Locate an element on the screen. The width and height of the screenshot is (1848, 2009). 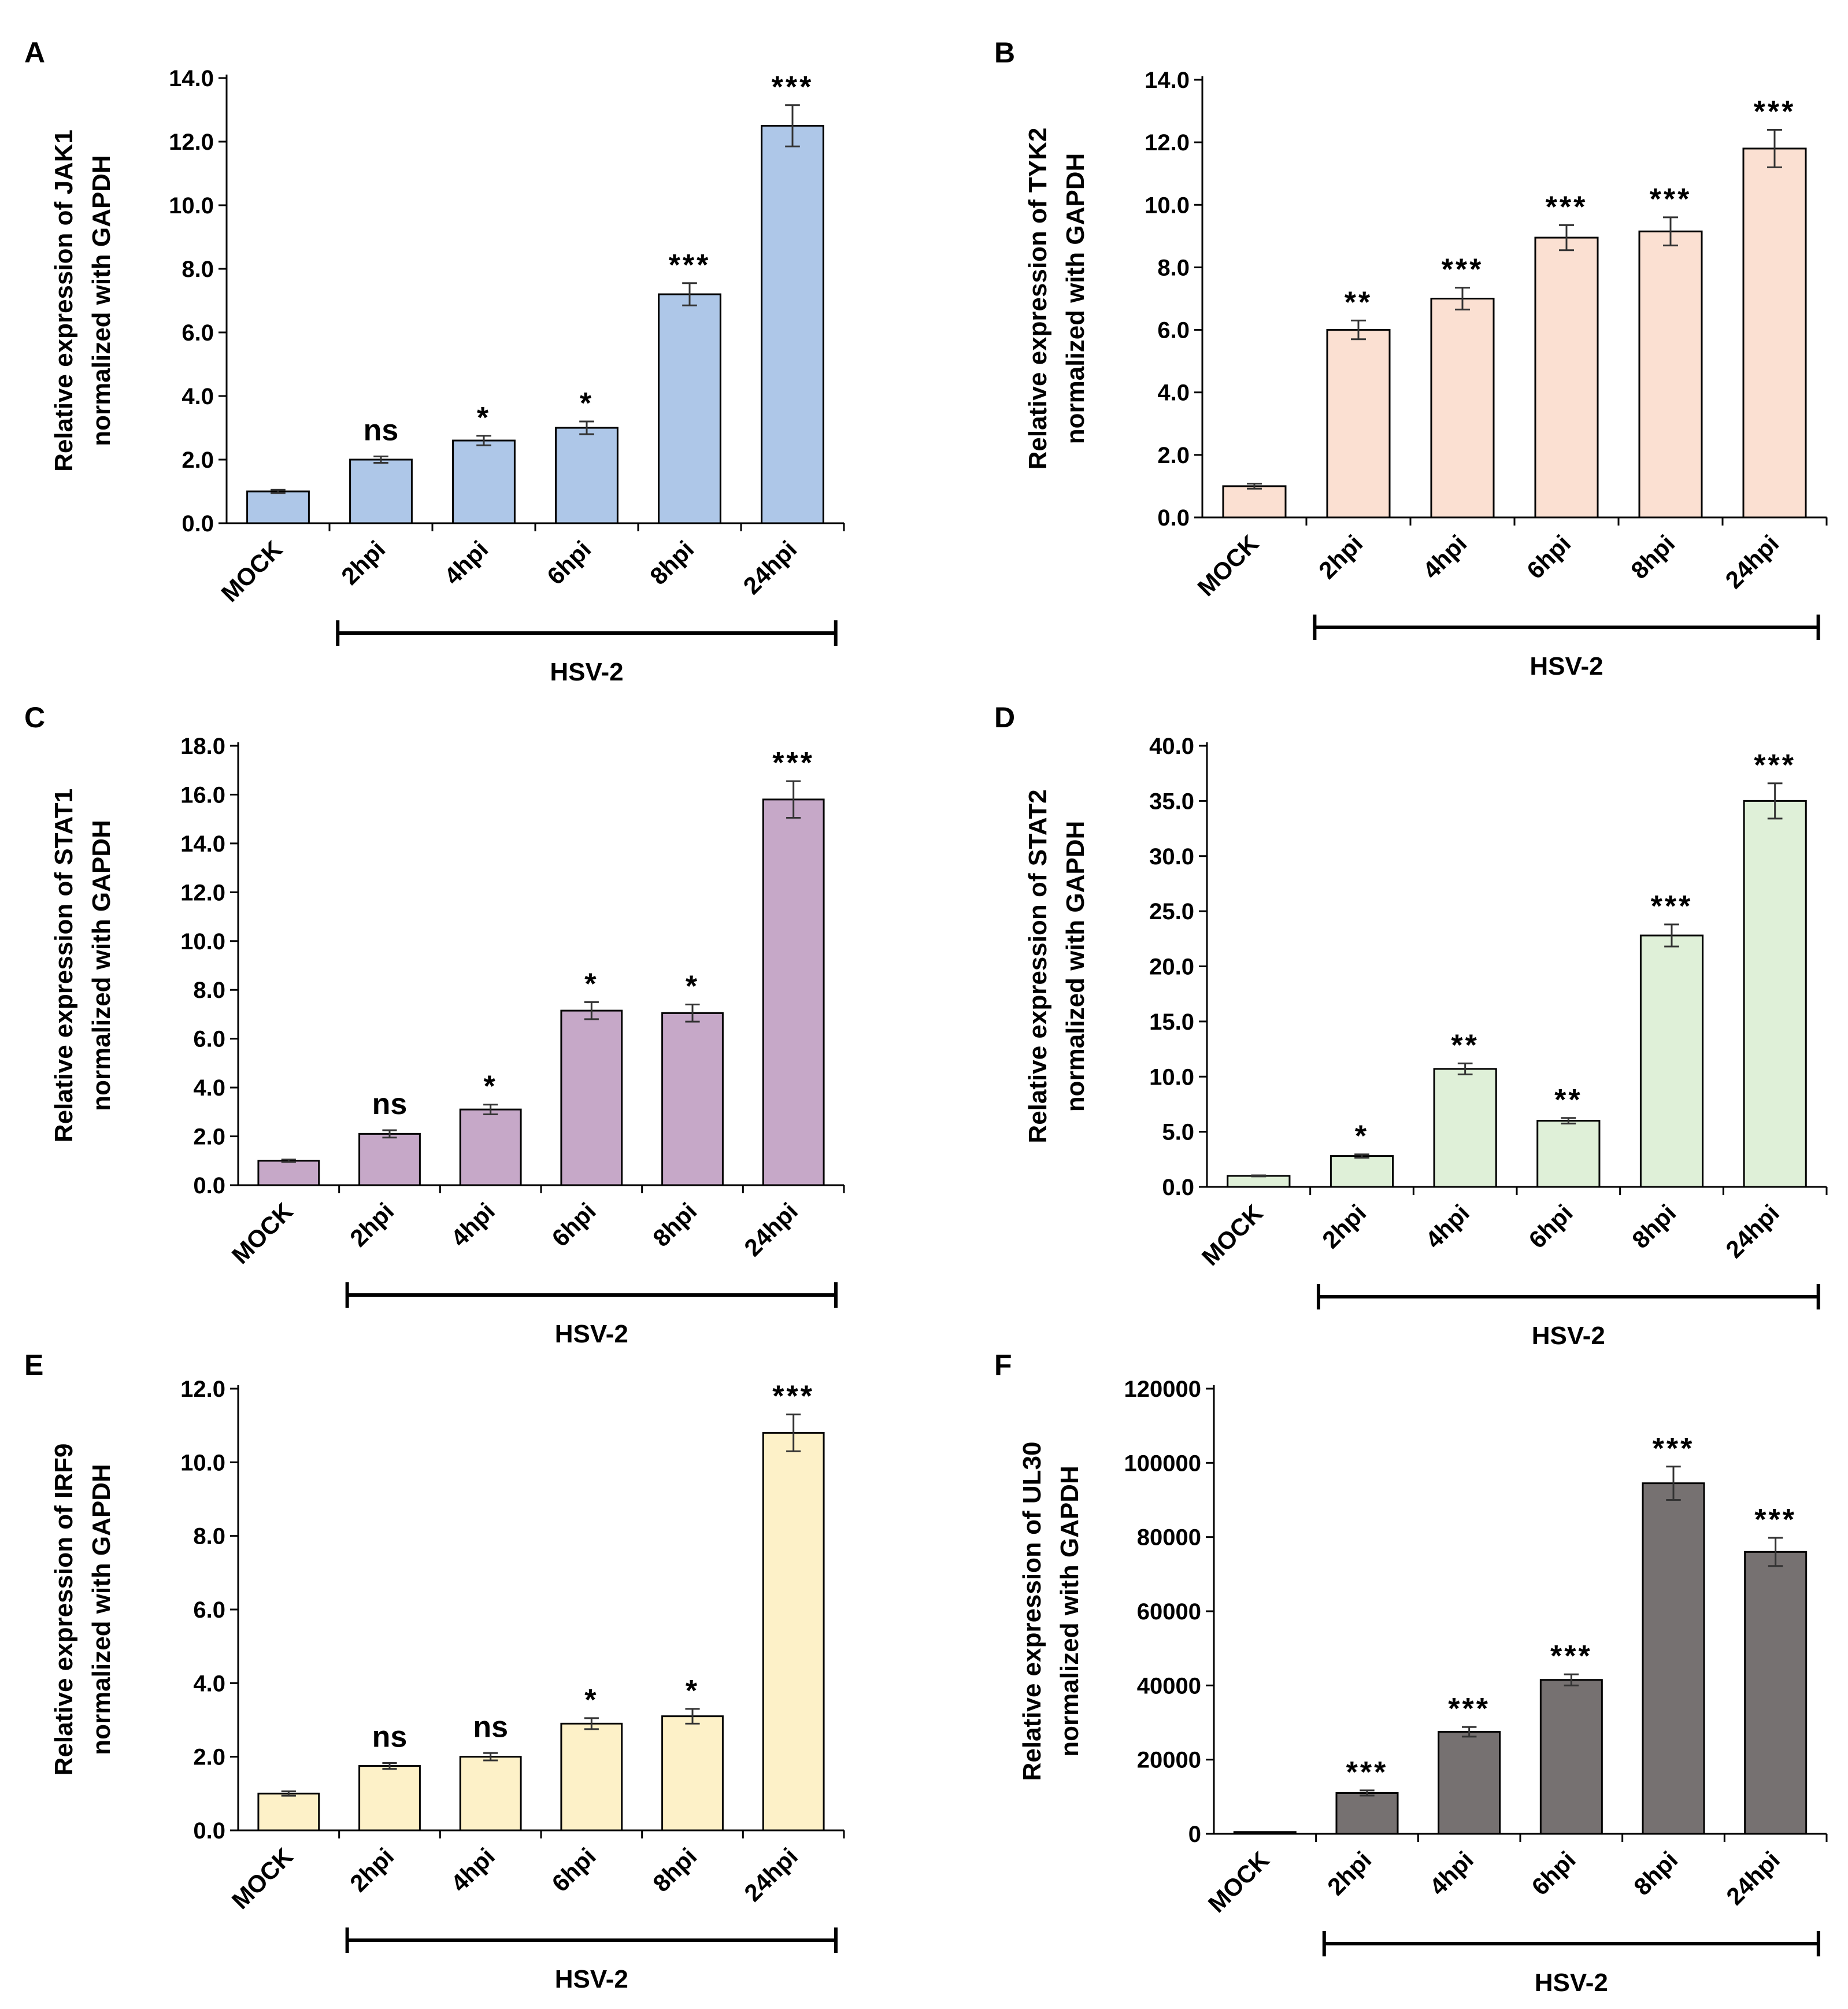
y-tick-label: 25.0 is located at coordinates (1171, 911).